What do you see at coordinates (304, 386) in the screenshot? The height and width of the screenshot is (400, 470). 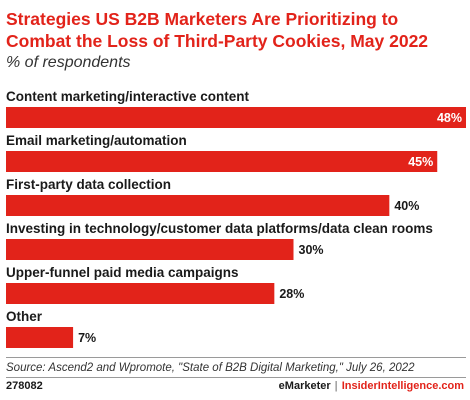 I see `brand-emarketer: eMarketer` at bounding box center [304, 386].